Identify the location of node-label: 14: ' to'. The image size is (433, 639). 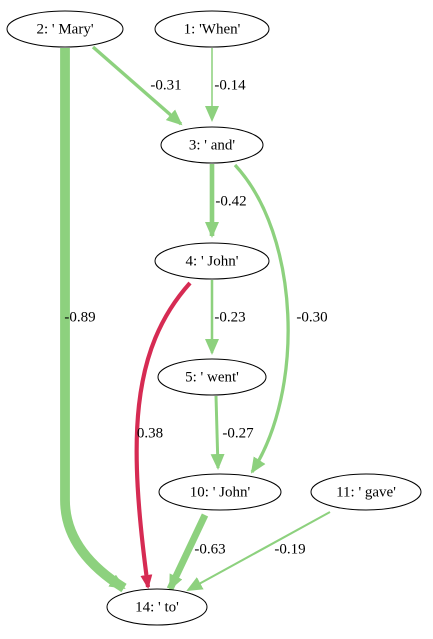
(157, 607).